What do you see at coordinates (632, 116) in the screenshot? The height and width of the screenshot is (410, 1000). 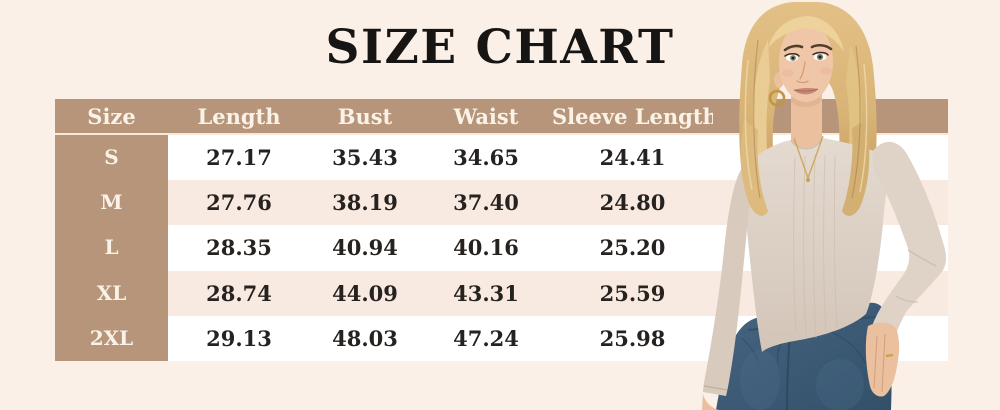 I see `column-header-sleeve-length: Sleeve Length` at bounding box center [632, 116].